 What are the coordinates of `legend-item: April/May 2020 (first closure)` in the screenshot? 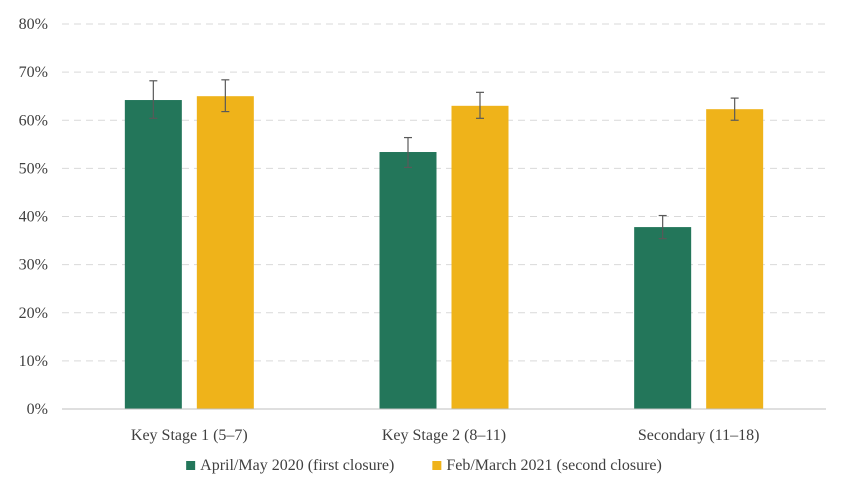 It's located at (290, 465).